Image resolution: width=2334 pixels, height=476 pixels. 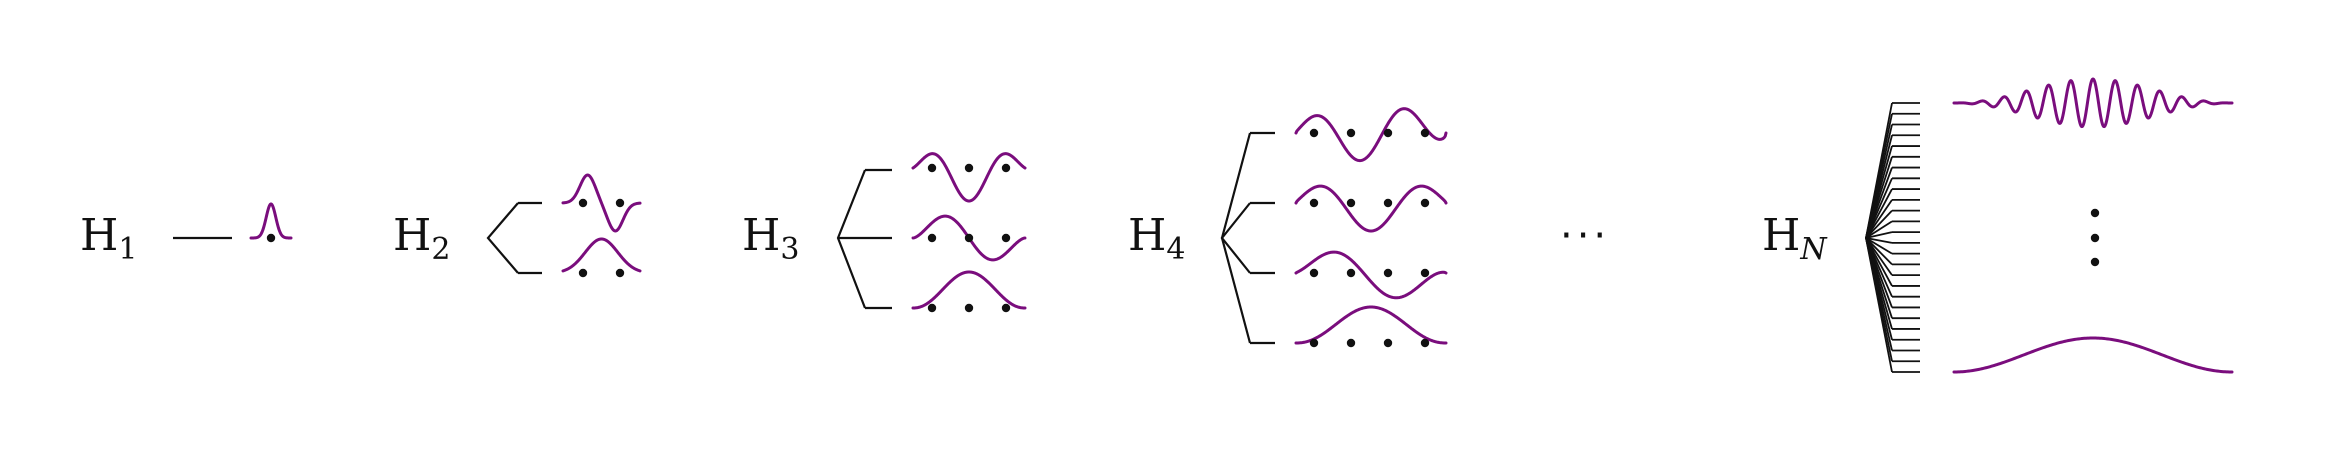 What do you see at coordinates (271, 238) in the screenshot?
I see `h1-site-dot` at bounding box center [271, 238].